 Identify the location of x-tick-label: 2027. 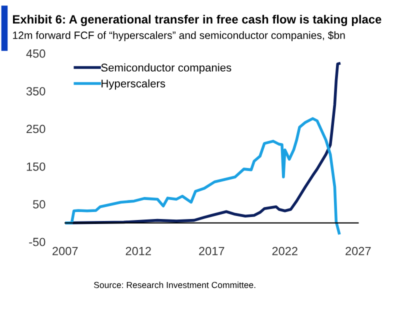
(358, 251).